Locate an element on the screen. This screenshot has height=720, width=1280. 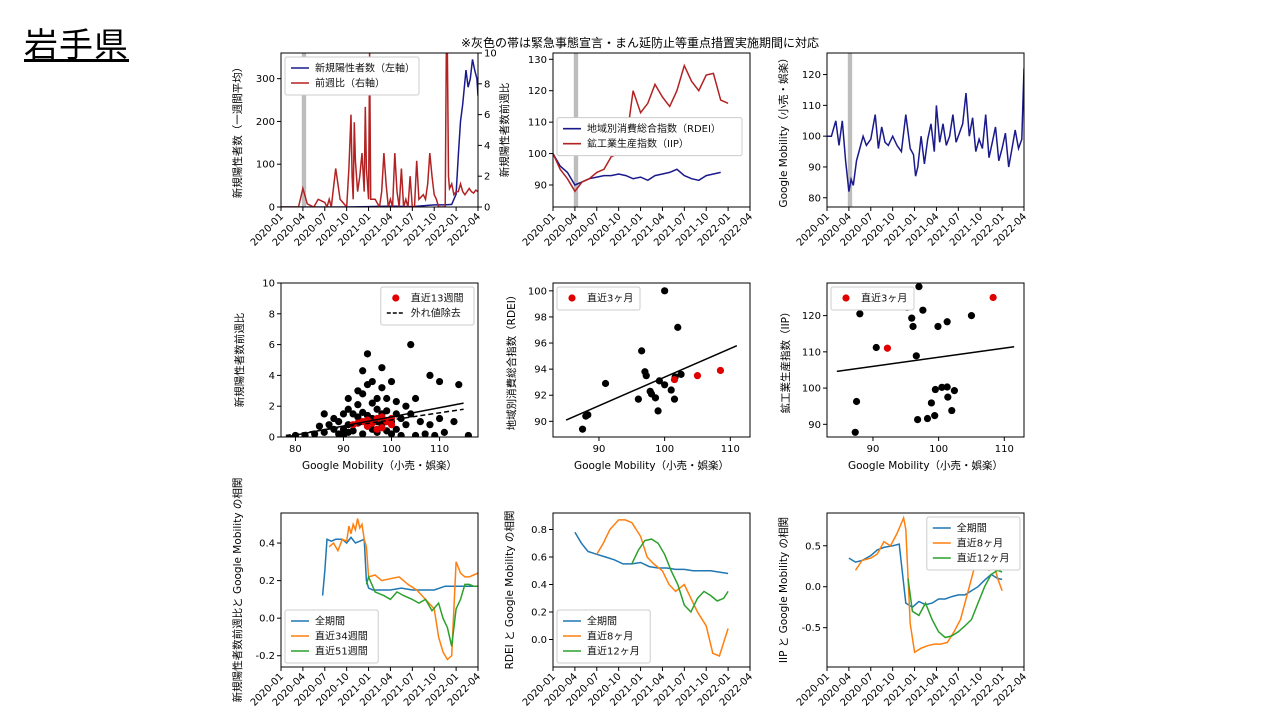
y-tick-label: 90 is located at coordinates (540, 422).